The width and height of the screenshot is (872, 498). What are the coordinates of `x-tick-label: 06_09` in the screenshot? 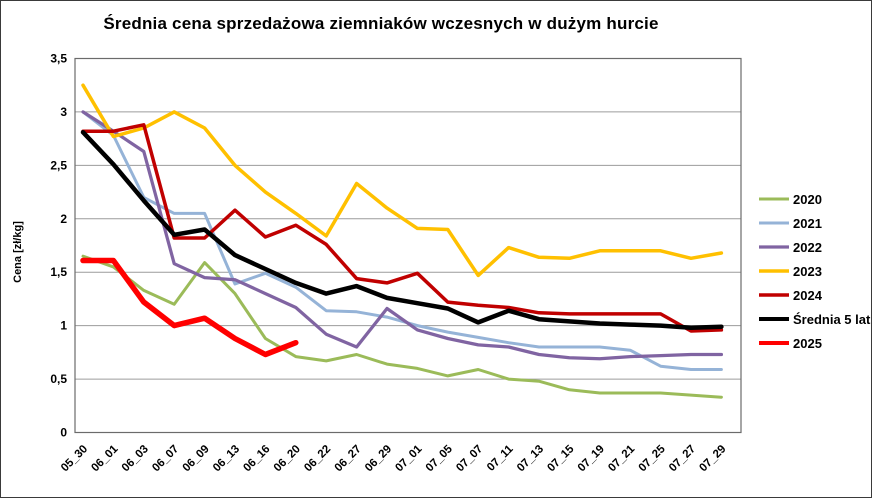 It's located at (196, 458).